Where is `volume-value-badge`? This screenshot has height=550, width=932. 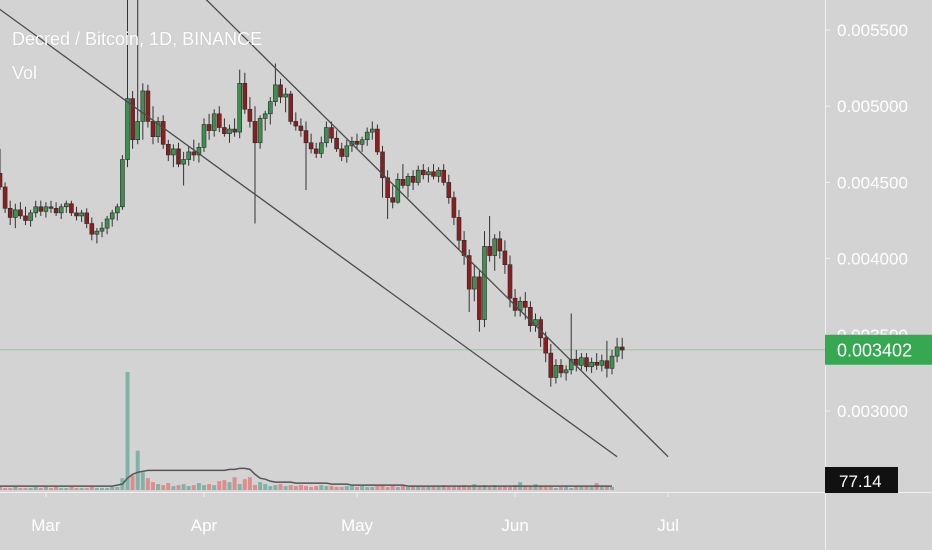
volume-value-badge is located at coordinates (861, 480).